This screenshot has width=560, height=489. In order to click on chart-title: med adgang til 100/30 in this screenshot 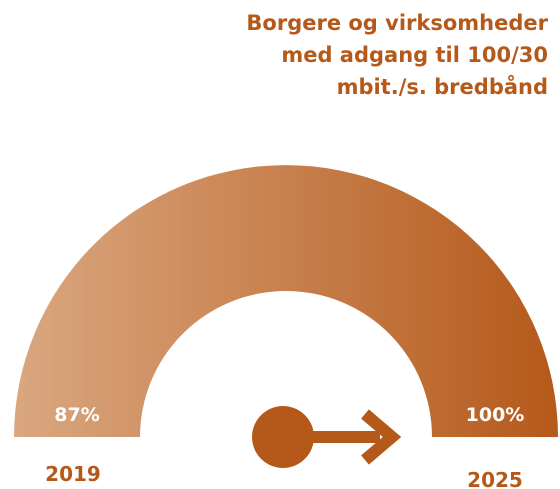, I will do `click(414, 55)`.